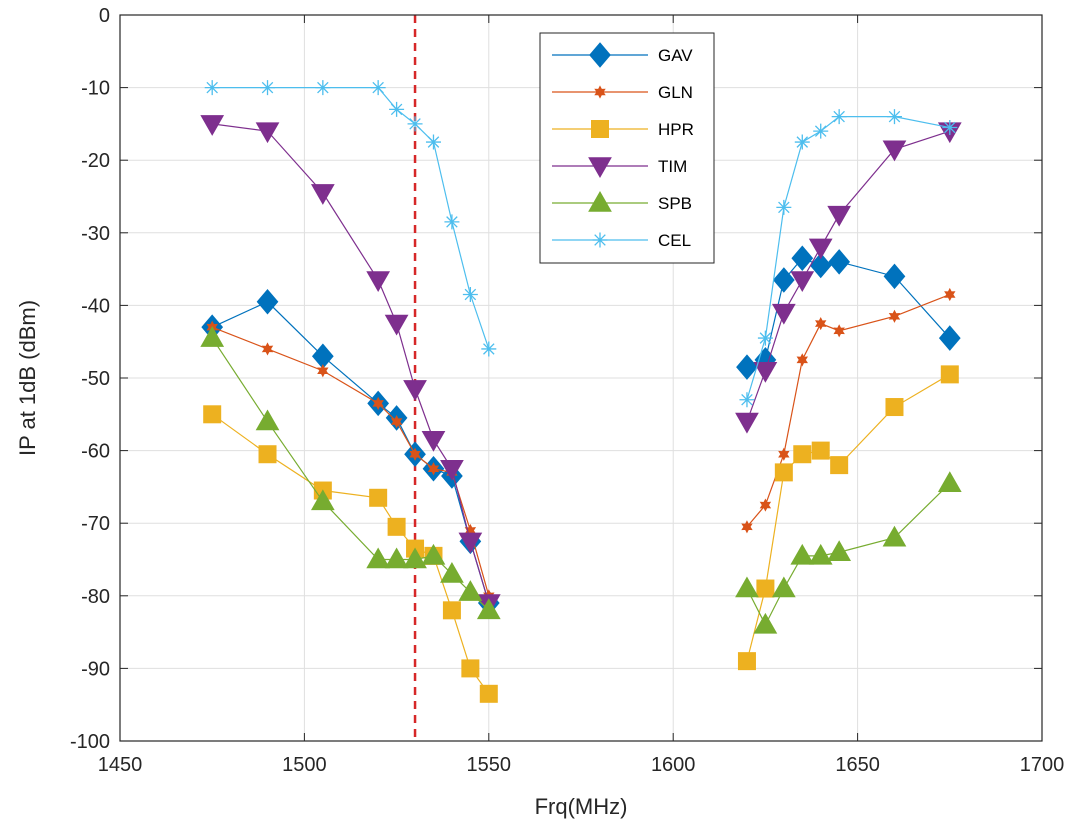  What do you see at coordinates (600, 168) in the screenshot?
I see `legend-marker-tim` at bounding box center [600, 168].